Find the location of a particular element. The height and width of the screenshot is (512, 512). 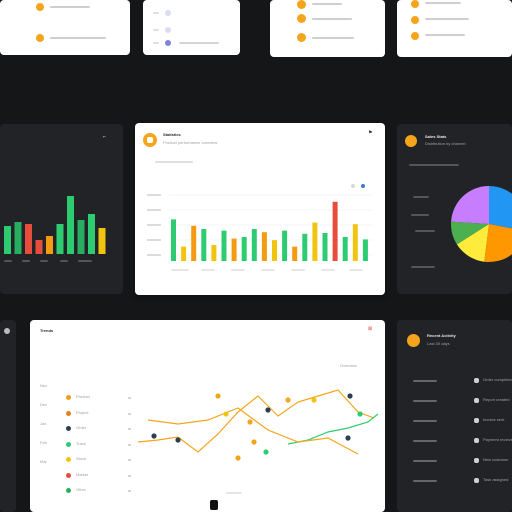

side-label: Nov is located at coordinates (44, 385).